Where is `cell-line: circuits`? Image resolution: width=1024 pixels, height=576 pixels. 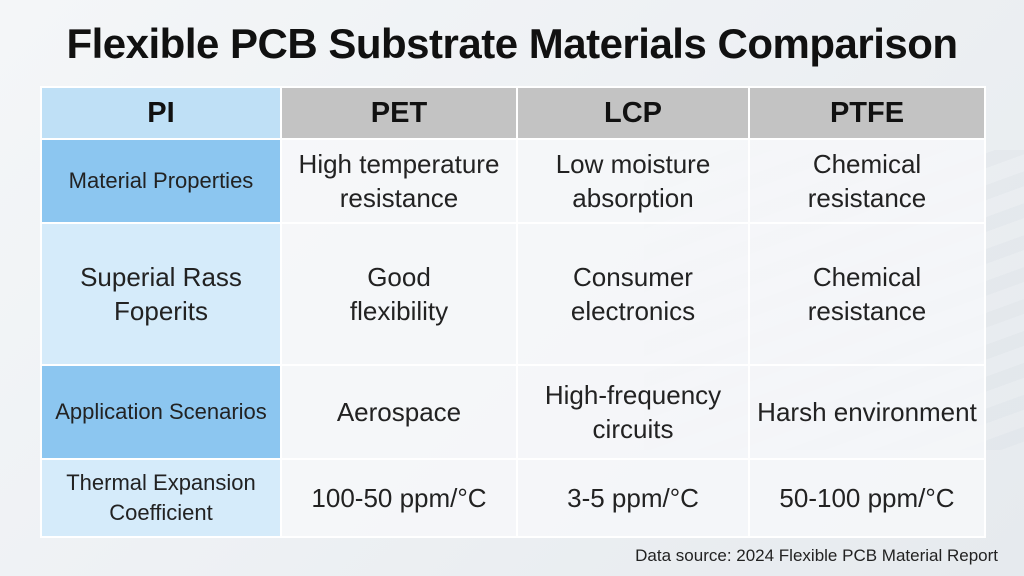
cell-line: circuits is located at coordinates (633, 429).